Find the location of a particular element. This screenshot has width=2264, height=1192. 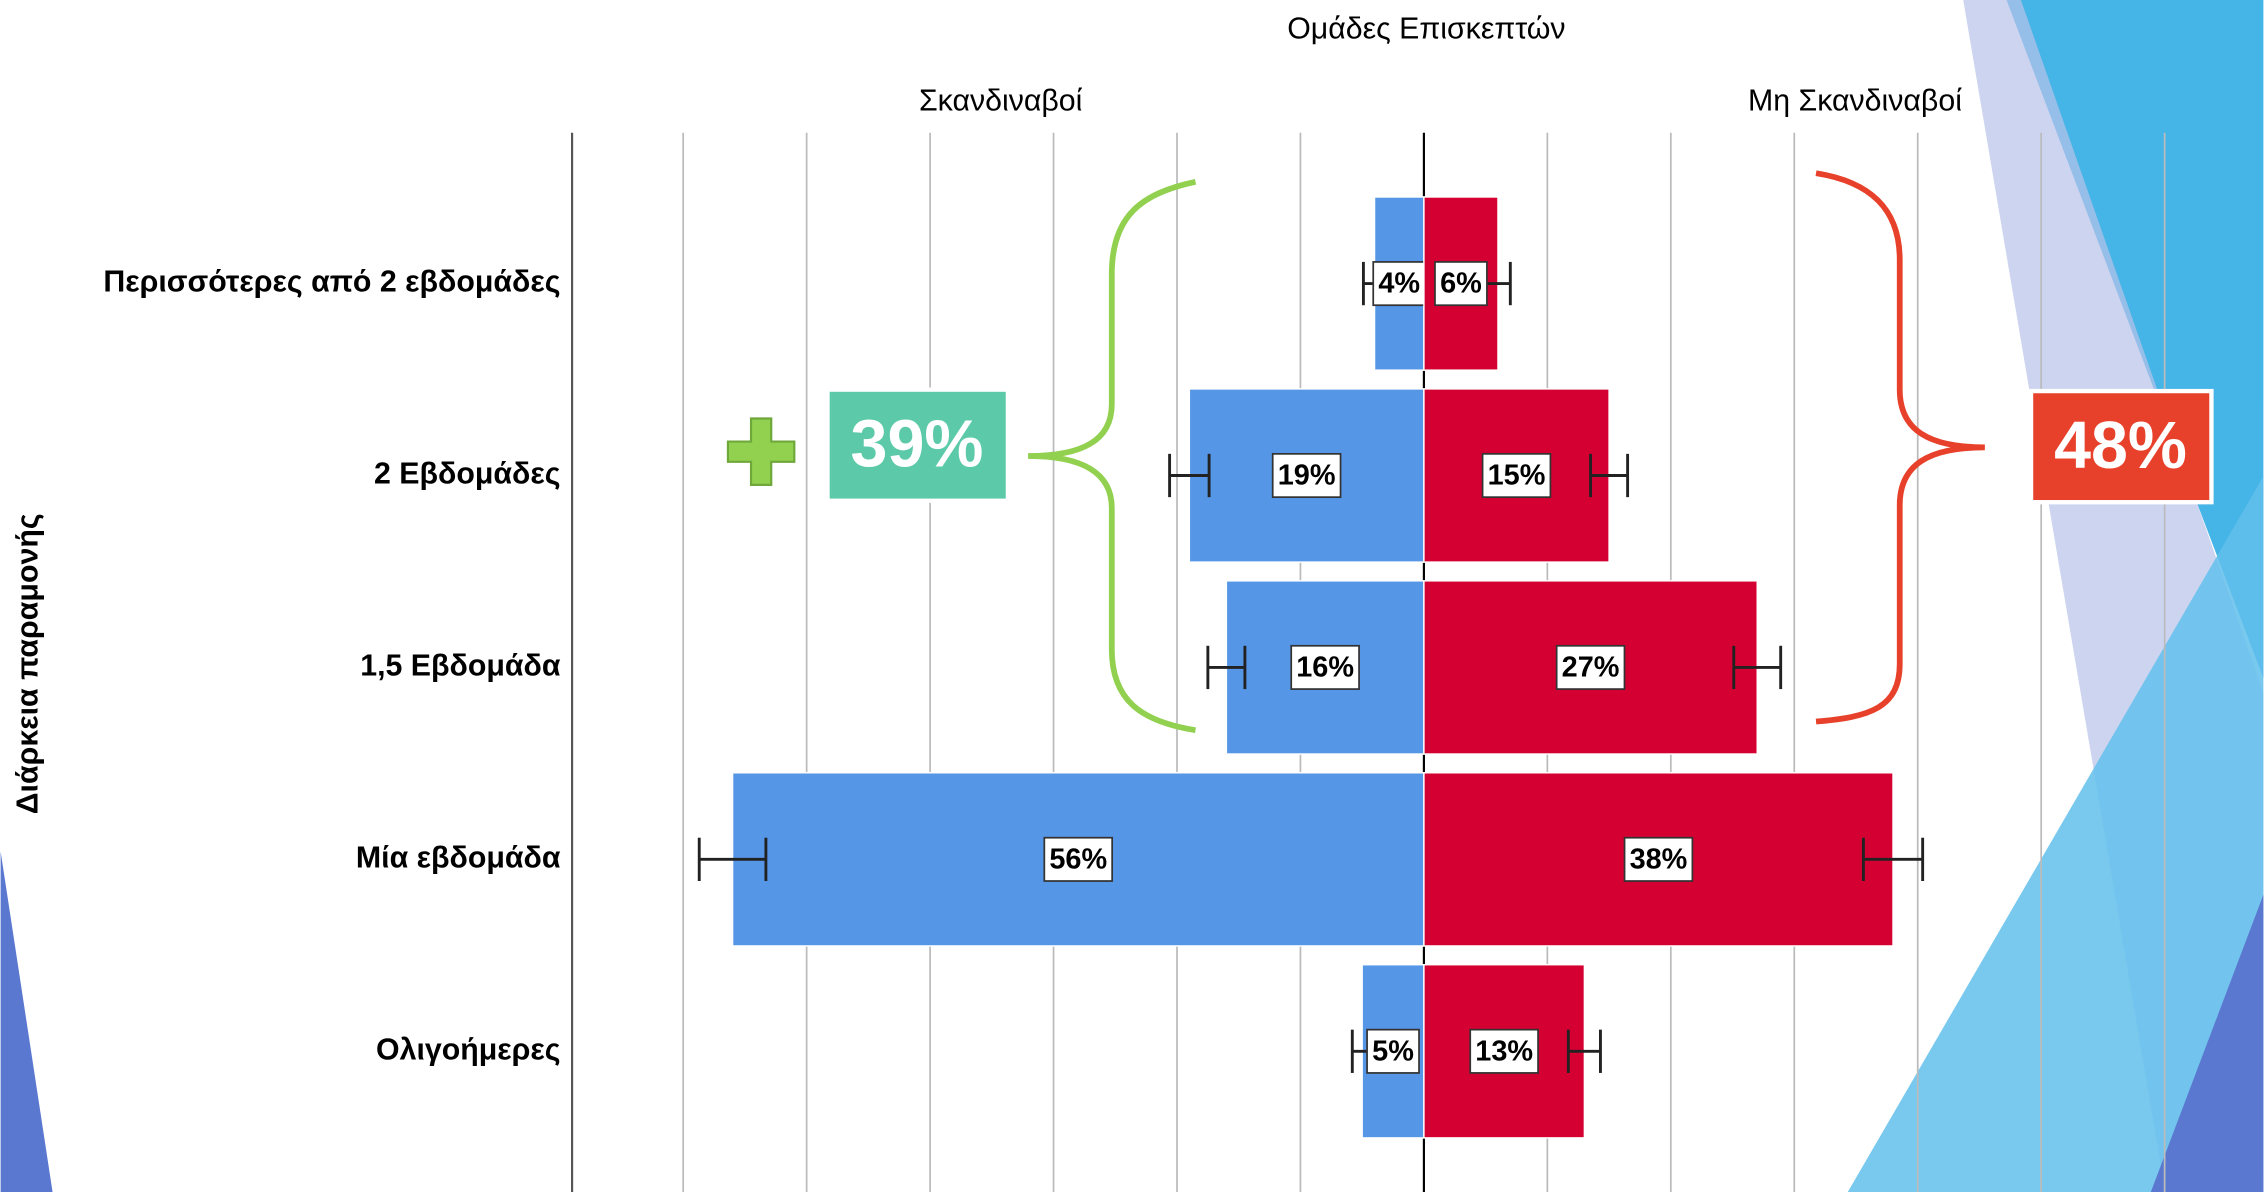

data-label: 15% is located at coordinates (1517, 476).